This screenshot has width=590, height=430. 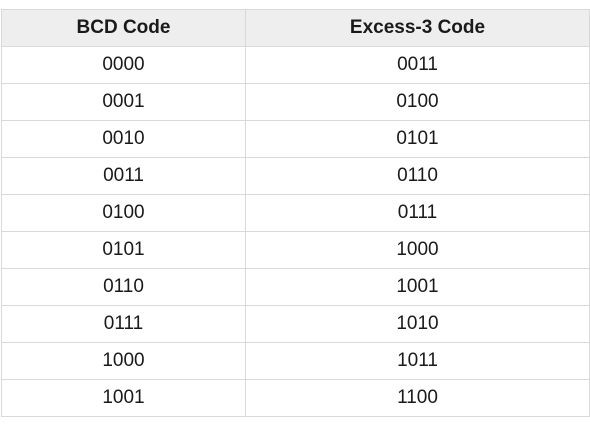 What do you see at coordinates (123, 398) in the screenshot?
I see `bcd-cell: 1001` at bounding box center [123, 398].